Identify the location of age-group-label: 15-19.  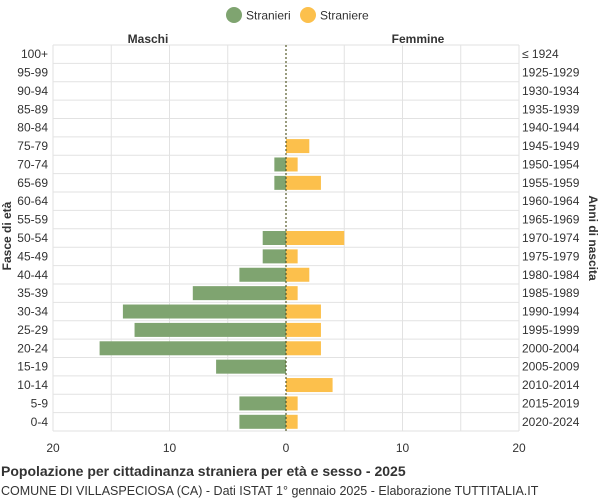
(32, 367).